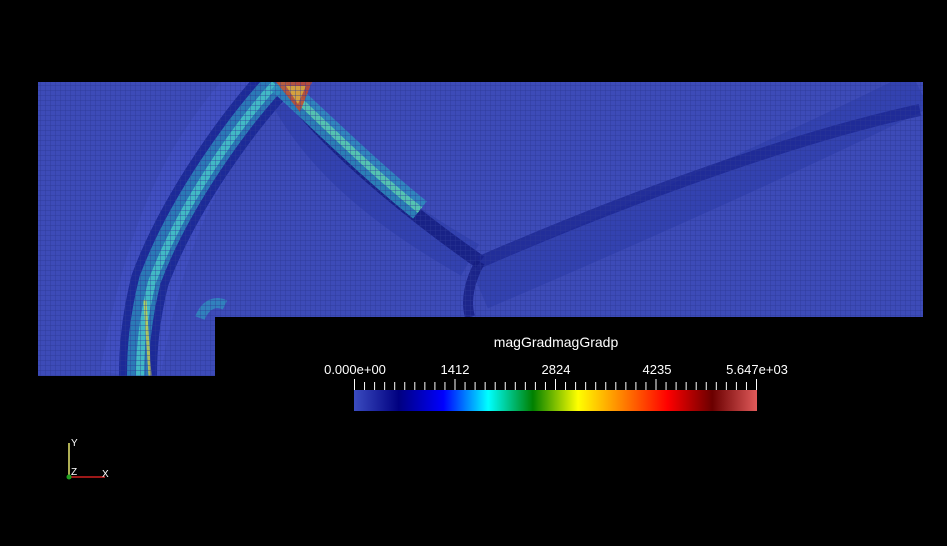 The image size is (947, 546). Describe the element at coordinates (556, 369) in the screenshot. I see `scalar-bar-label-2: 2824` at that location.